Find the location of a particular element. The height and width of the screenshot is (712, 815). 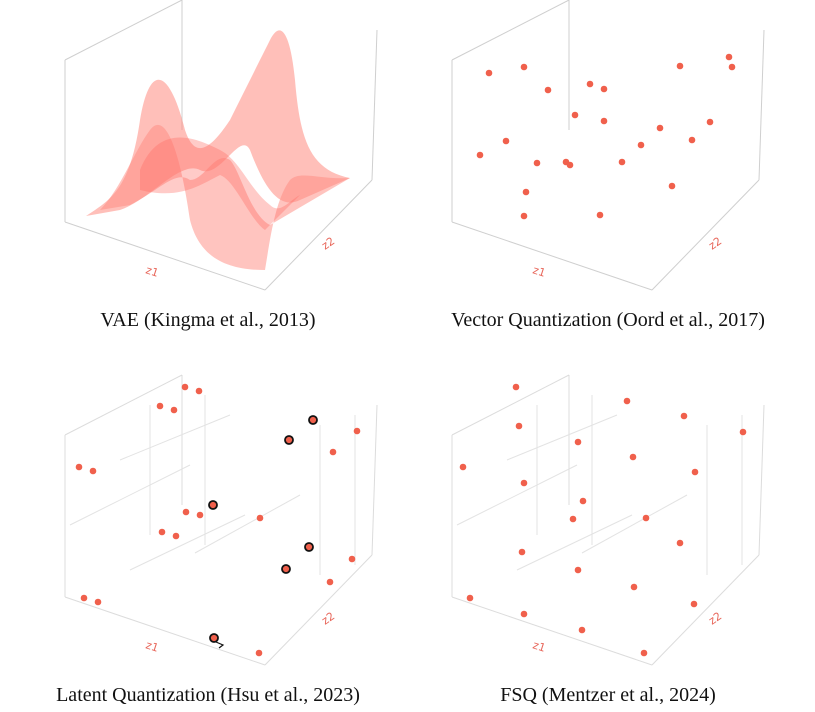

caption-lq: Latent Quantization (Hsu et al., 2023) is located at coordinates (208, 695).